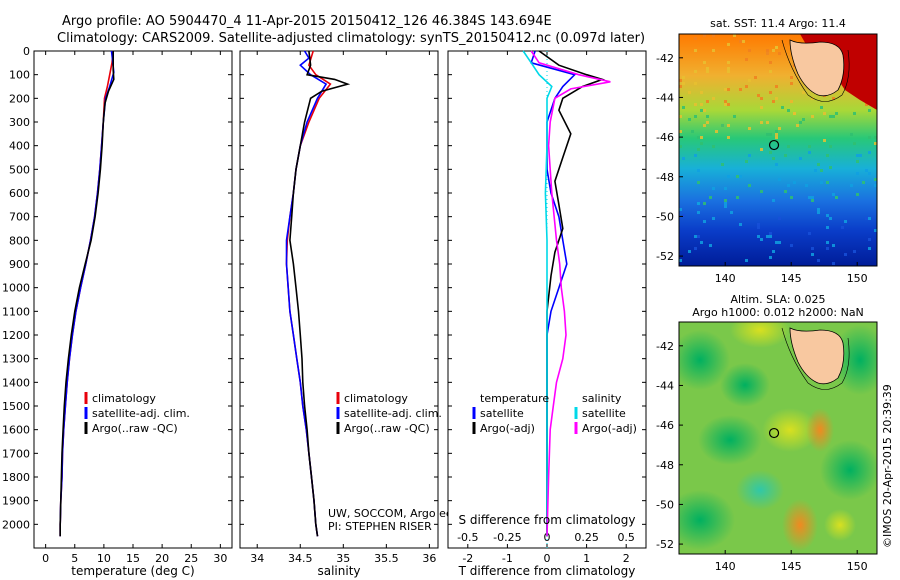 Image resolution: width=900 pixels, height=580 pixels. I want to click on y-tick-label: 900, so click(19, 264).